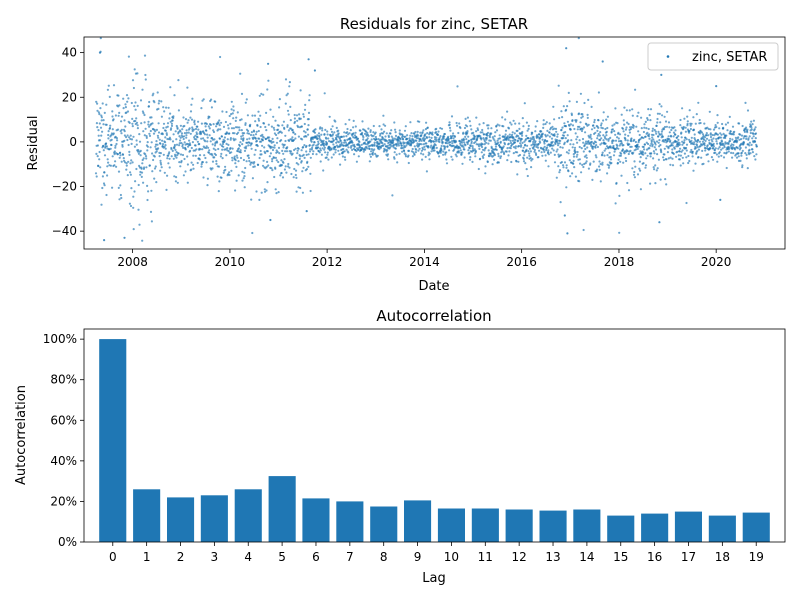  What do you see at coordinates (384, 557) in the screenshot?
I see `lag-tick-label: 8` at bounding box center [384, 557].